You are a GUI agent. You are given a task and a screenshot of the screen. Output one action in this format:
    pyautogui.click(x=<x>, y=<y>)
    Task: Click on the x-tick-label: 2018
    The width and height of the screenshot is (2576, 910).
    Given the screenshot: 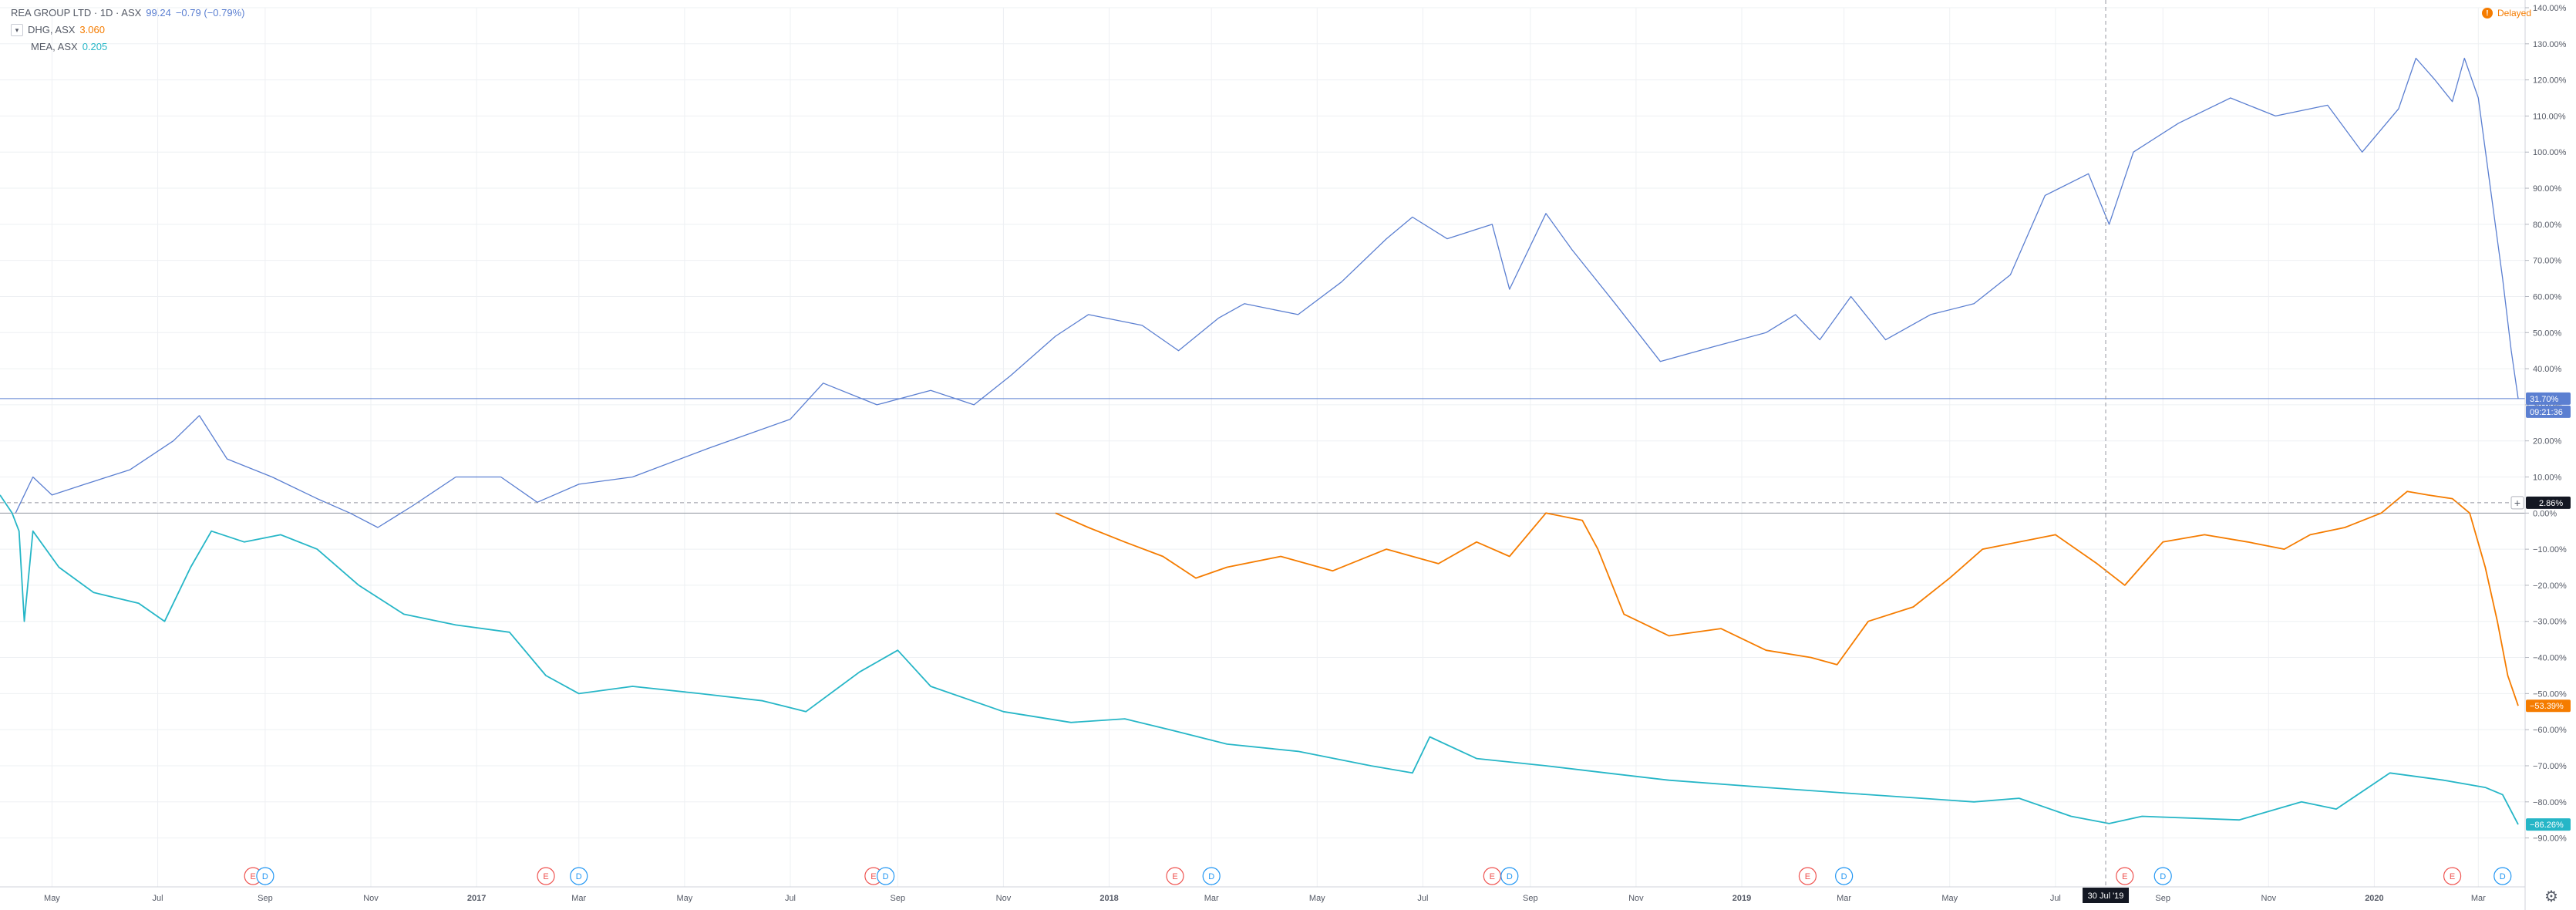 What is the action you would take?
    pyautogui.click(x=1108, y=899)
    